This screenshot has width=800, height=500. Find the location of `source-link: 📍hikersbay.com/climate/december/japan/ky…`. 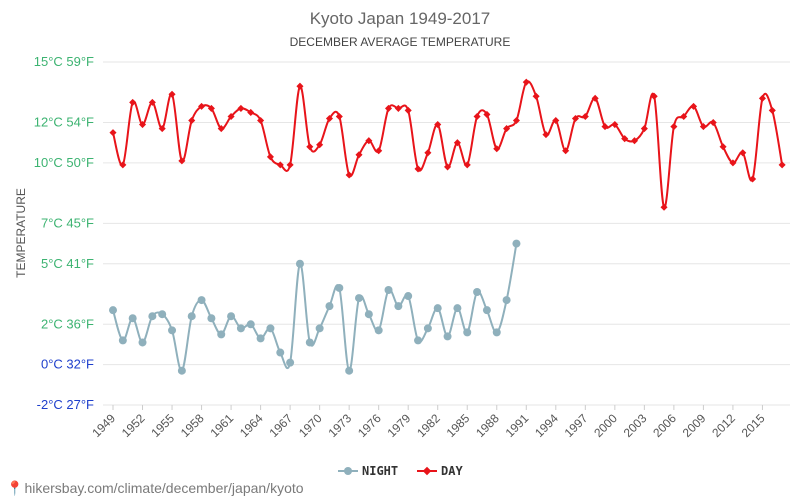

source-link: 📍hikersbay.com/climate/december/japan/ky… is located at coordinates (155, 488).